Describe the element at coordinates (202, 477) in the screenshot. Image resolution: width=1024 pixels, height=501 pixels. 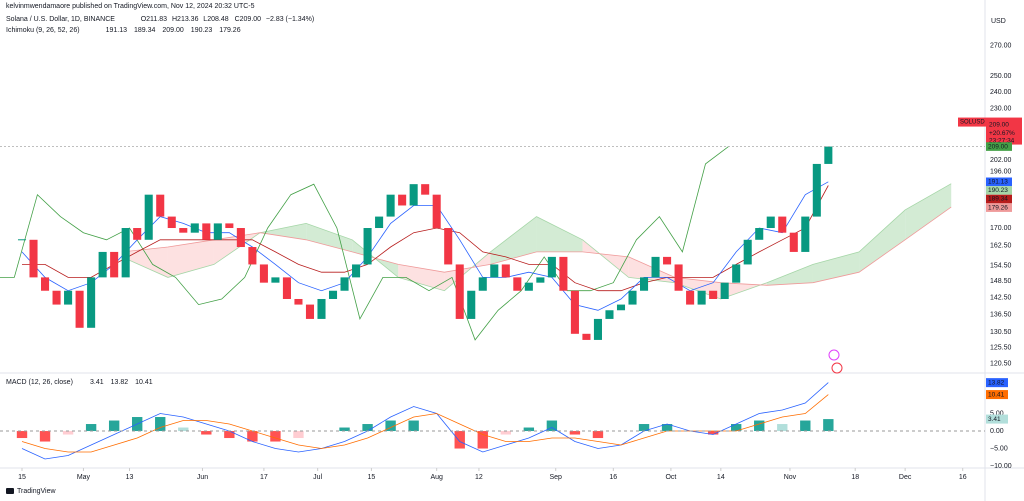
I see `x-tick-label: Jun` at that location.